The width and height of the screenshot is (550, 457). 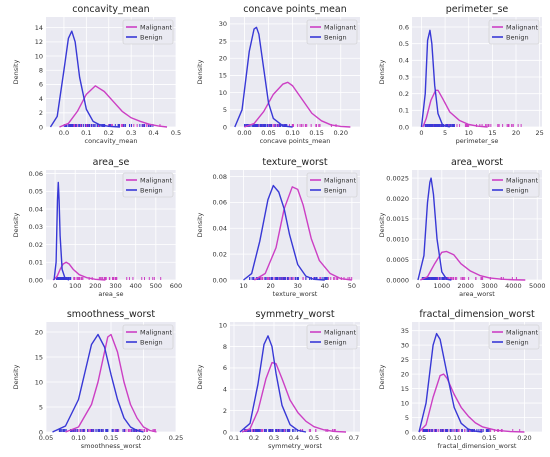 I want to click on x-axis-label: perimeter_se, so click(x=477, y=141).